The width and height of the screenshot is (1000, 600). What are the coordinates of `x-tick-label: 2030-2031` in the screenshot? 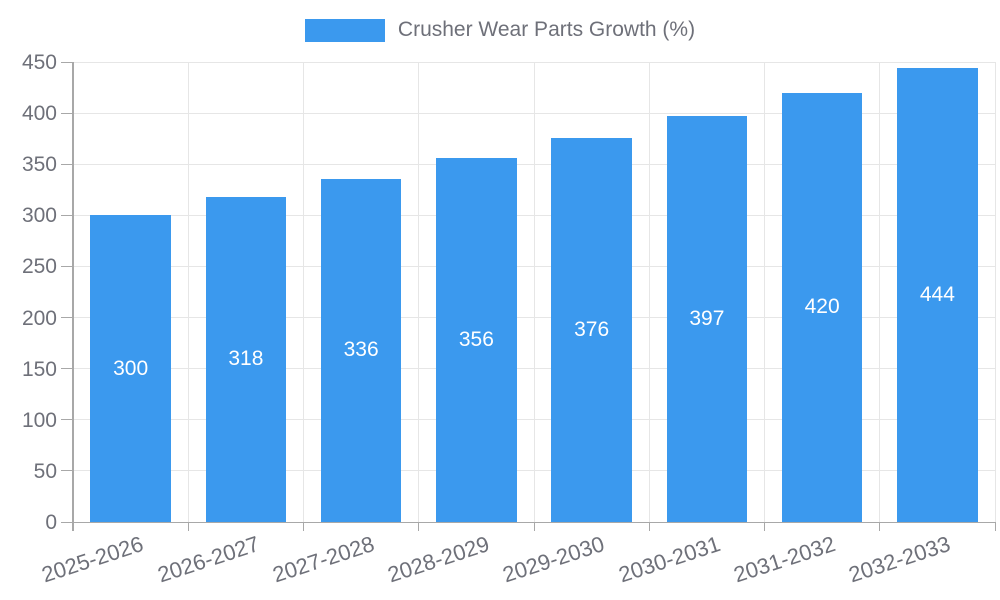 It's located at (669, 559).